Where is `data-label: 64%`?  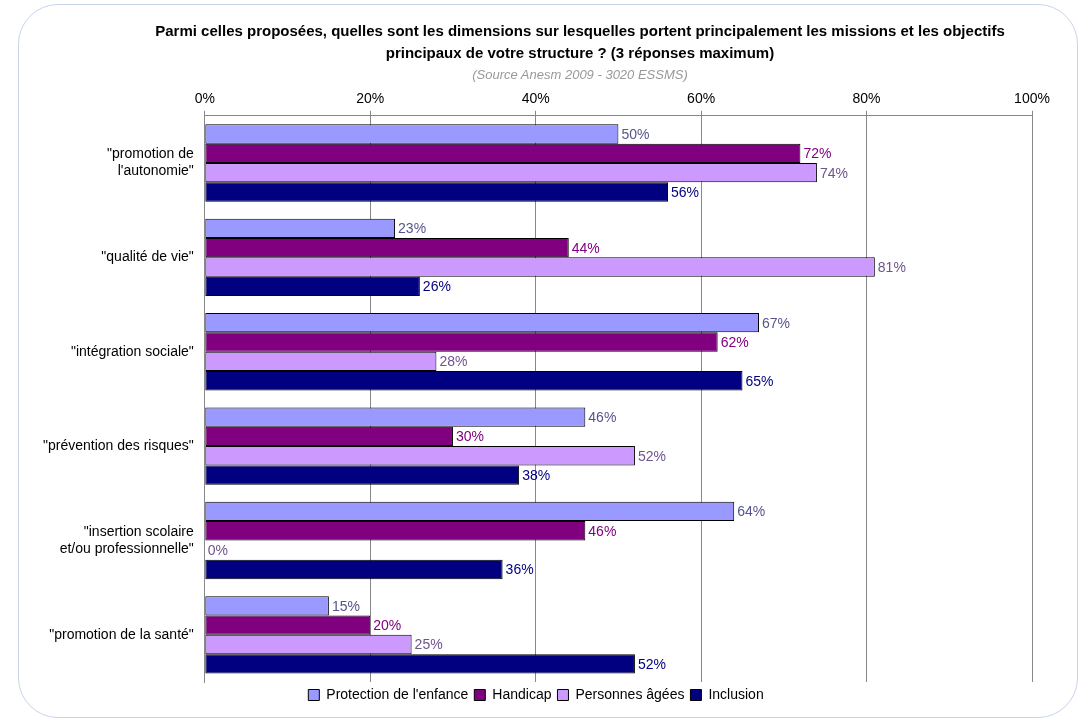 data-label: 64% is located at coordinates (751, 511).